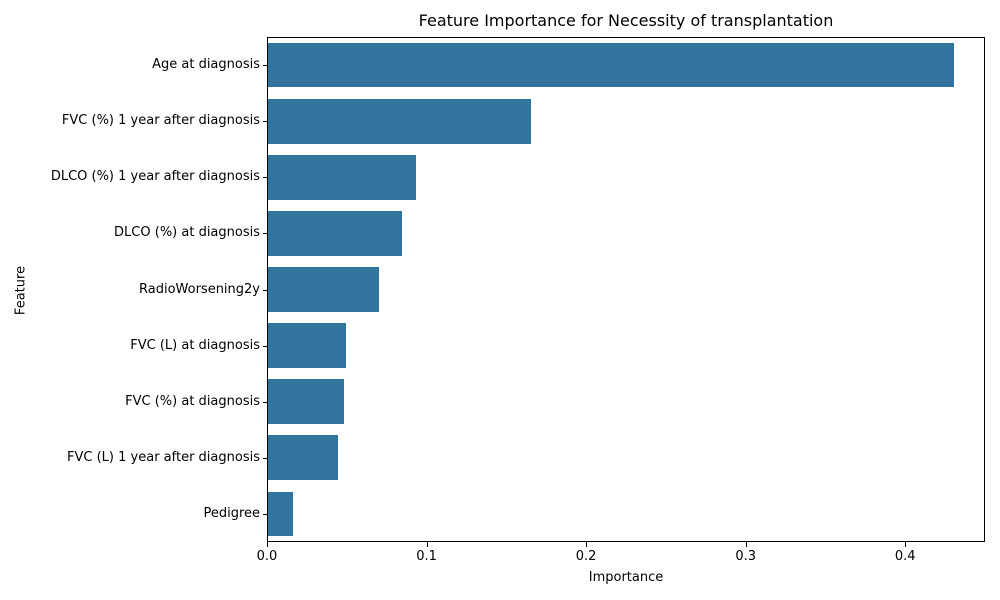  What do you see at coordinates (281, 514) in the screenshot?
I see `bar-pedigree` at bounding box center [281, 514].